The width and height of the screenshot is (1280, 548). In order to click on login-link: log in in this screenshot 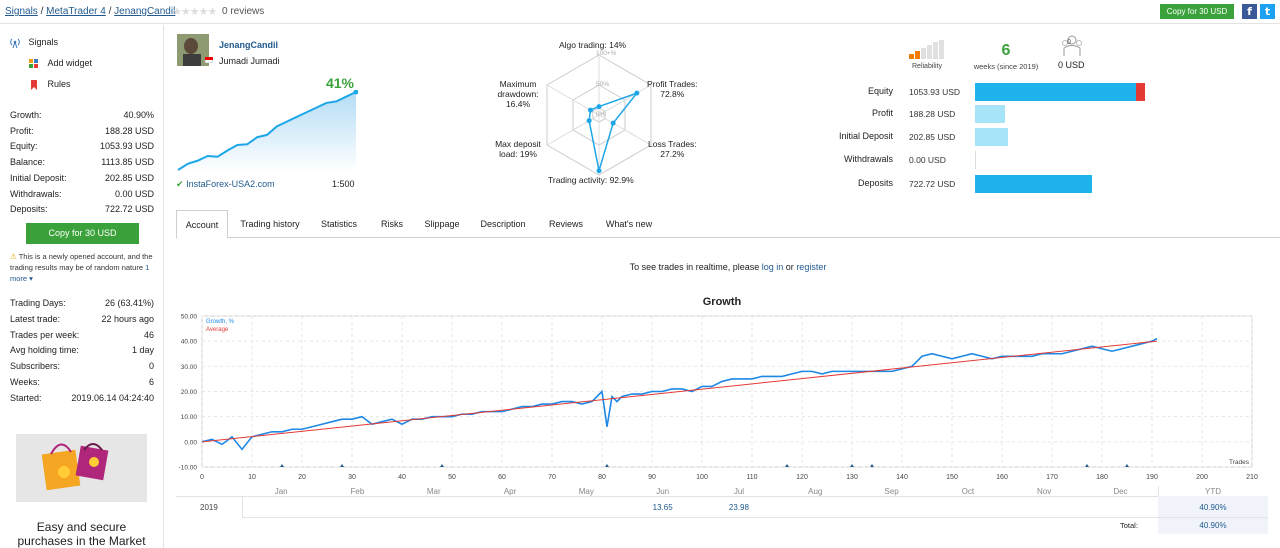, I will do `click(772, 267)`.